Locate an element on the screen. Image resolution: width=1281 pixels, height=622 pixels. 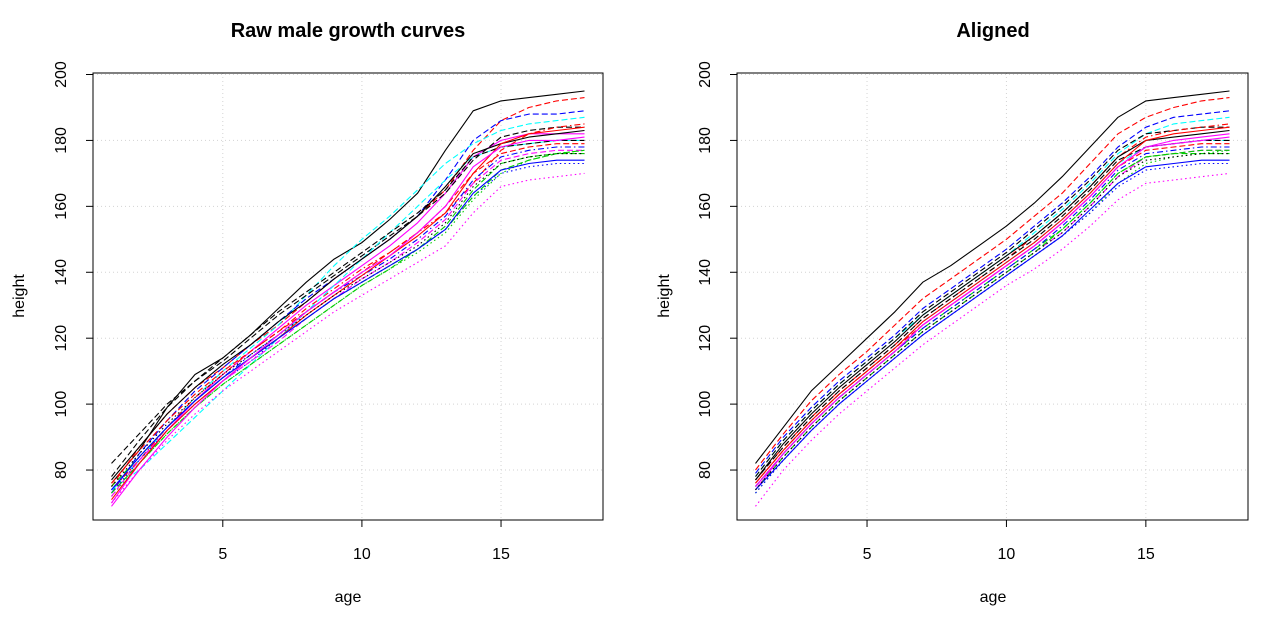
chart-title: Raw male growth curves is located at coordinates (348, 31).